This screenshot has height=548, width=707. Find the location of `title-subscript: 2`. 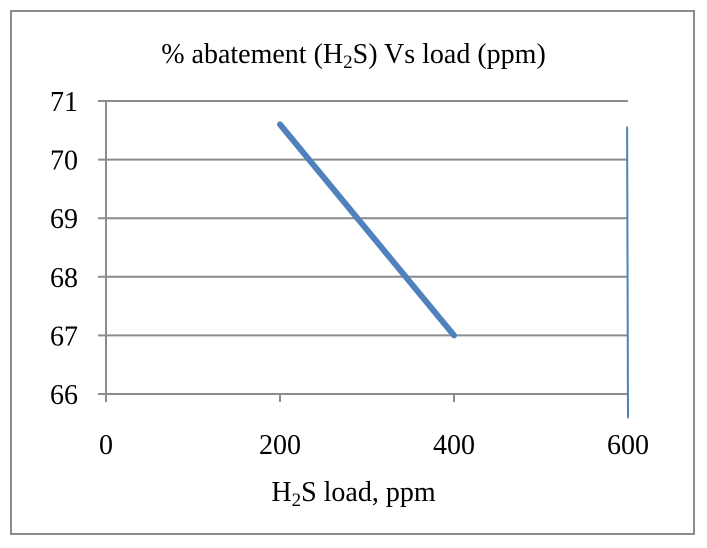

title-subscript: 2 is located at coordinates (348, 62).